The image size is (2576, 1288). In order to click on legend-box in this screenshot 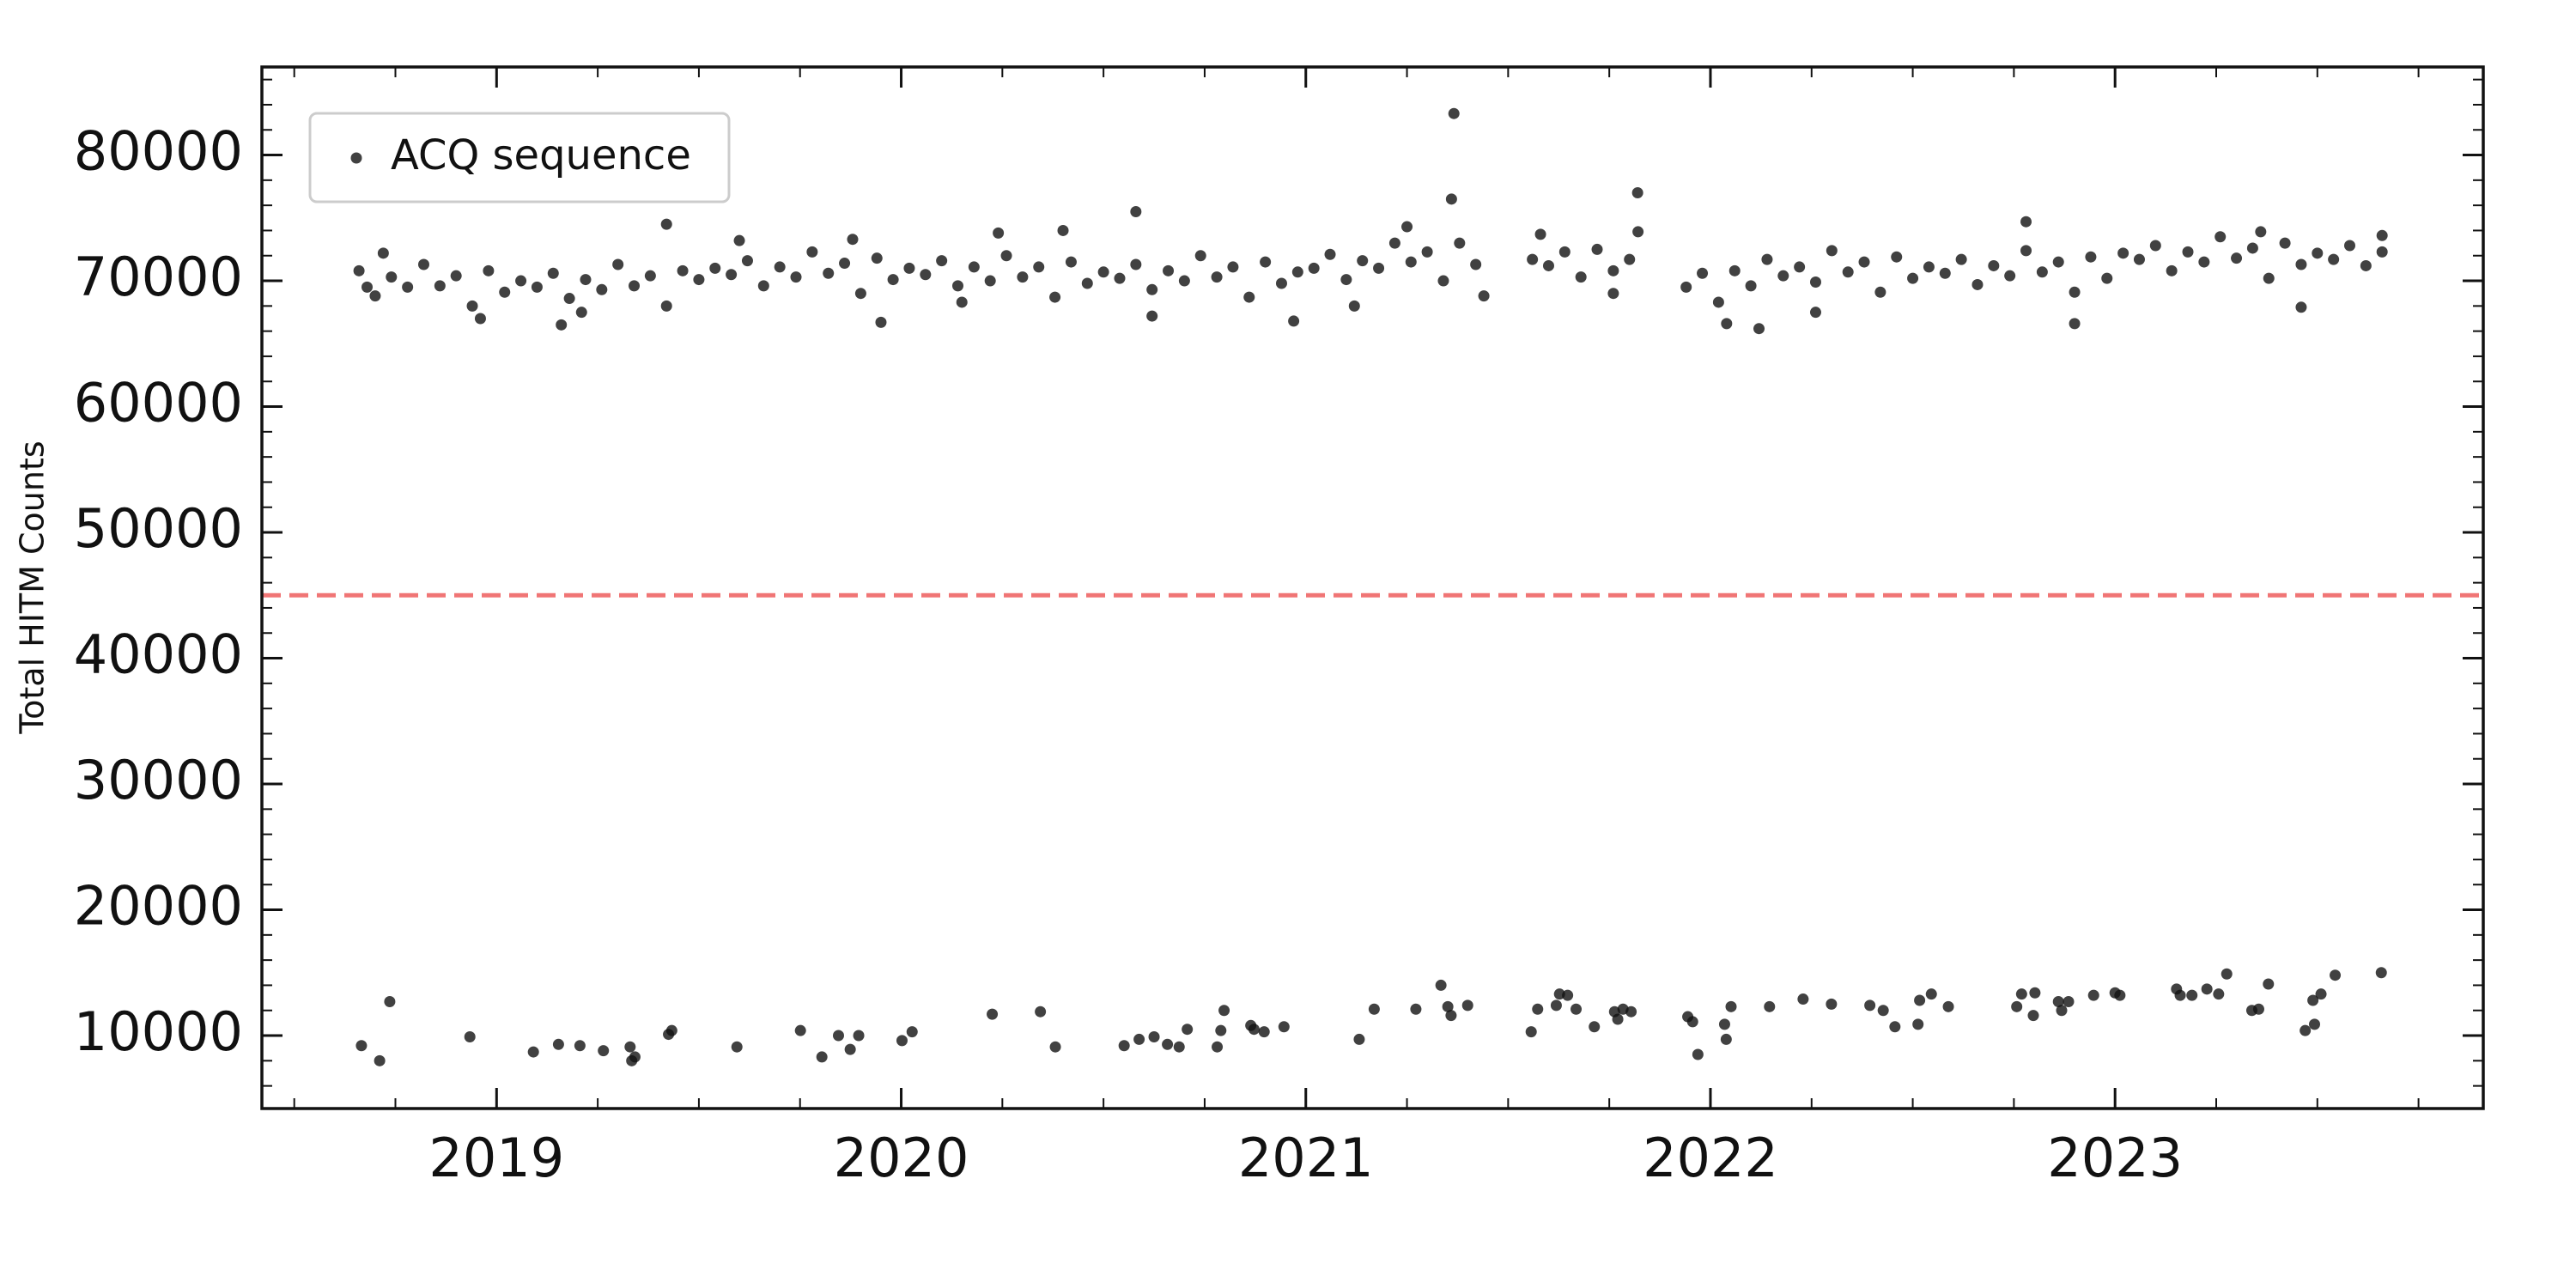, I will do `click(519, 158)`.